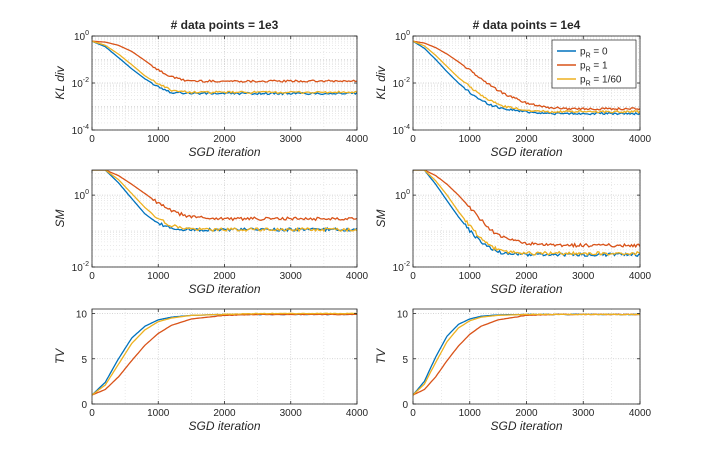 The image size is (706, 462). What do you see at coordinates (601, 81) in the screenshot?
I see `legend-entry-3: pR = 1/60` at bounding box center [601, 81].